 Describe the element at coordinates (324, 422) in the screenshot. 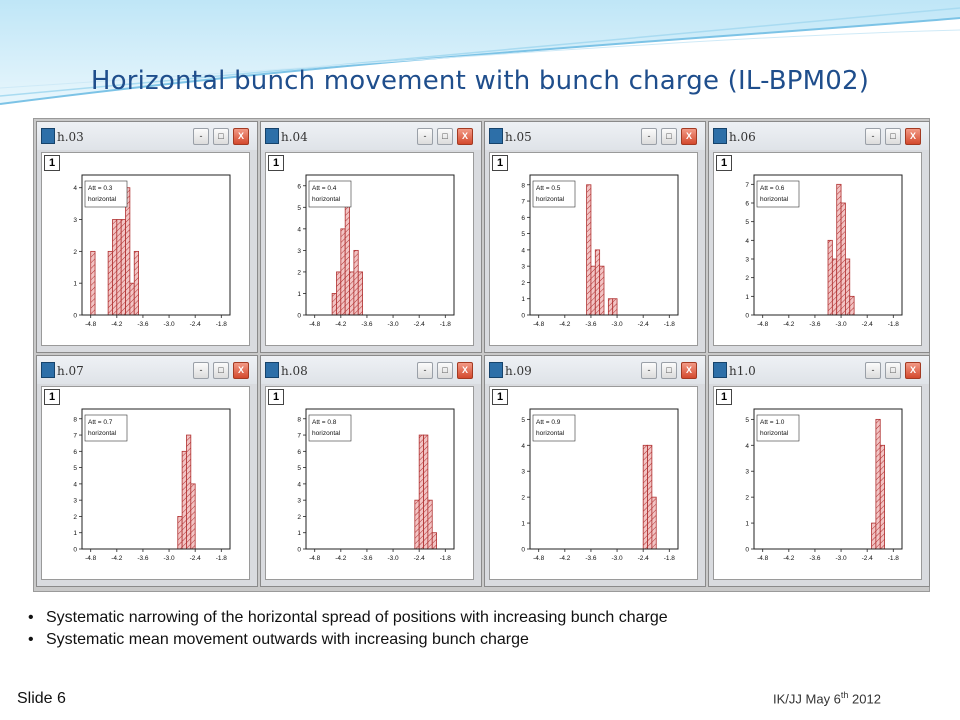

I see `legend-text: Att = 0.8` at that location.